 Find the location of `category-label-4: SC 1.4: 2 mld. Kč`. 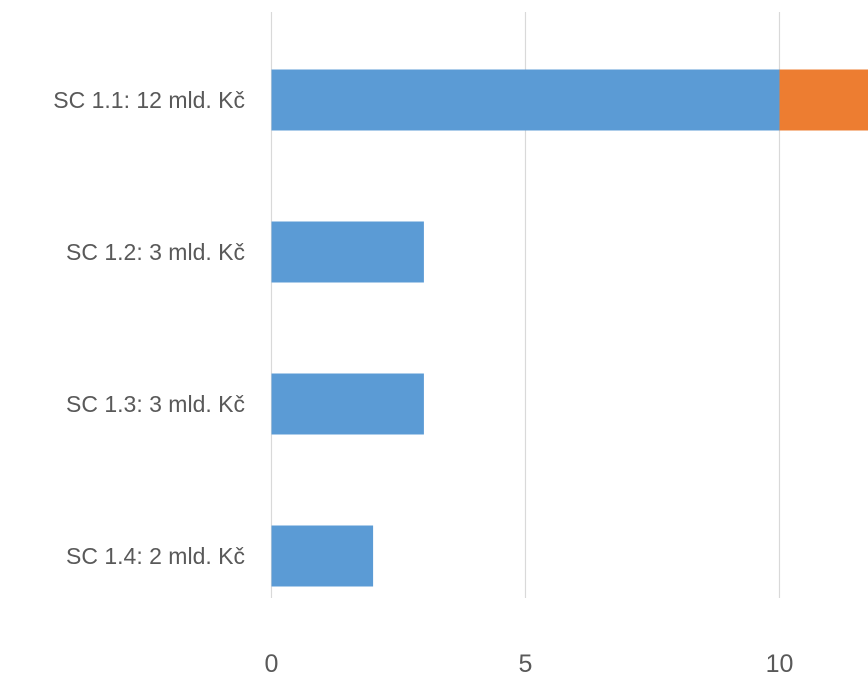

category-label-4: SC 1.4: 2 mld. Kč is located at coordinates (155, 556).